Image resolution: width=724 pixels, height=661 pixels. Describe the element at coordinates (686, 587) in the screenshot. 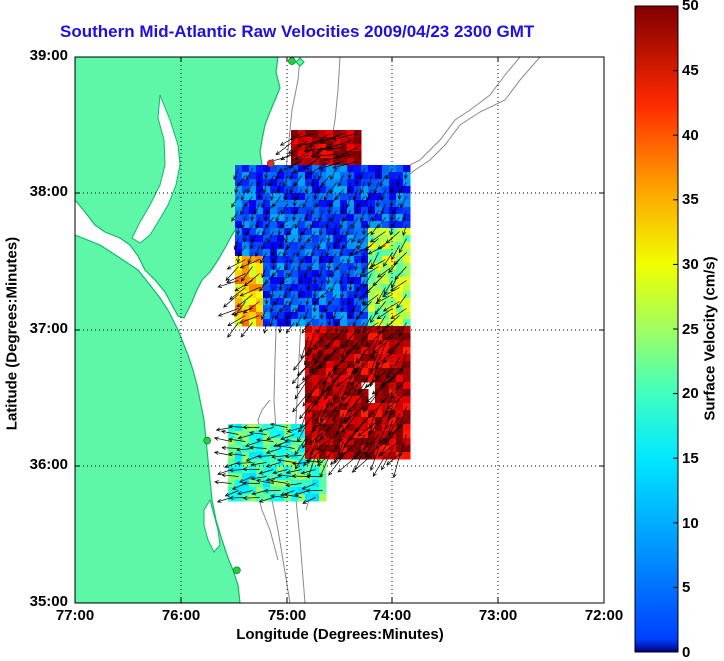

I see `colorbar-tick-label: 5` at that location.